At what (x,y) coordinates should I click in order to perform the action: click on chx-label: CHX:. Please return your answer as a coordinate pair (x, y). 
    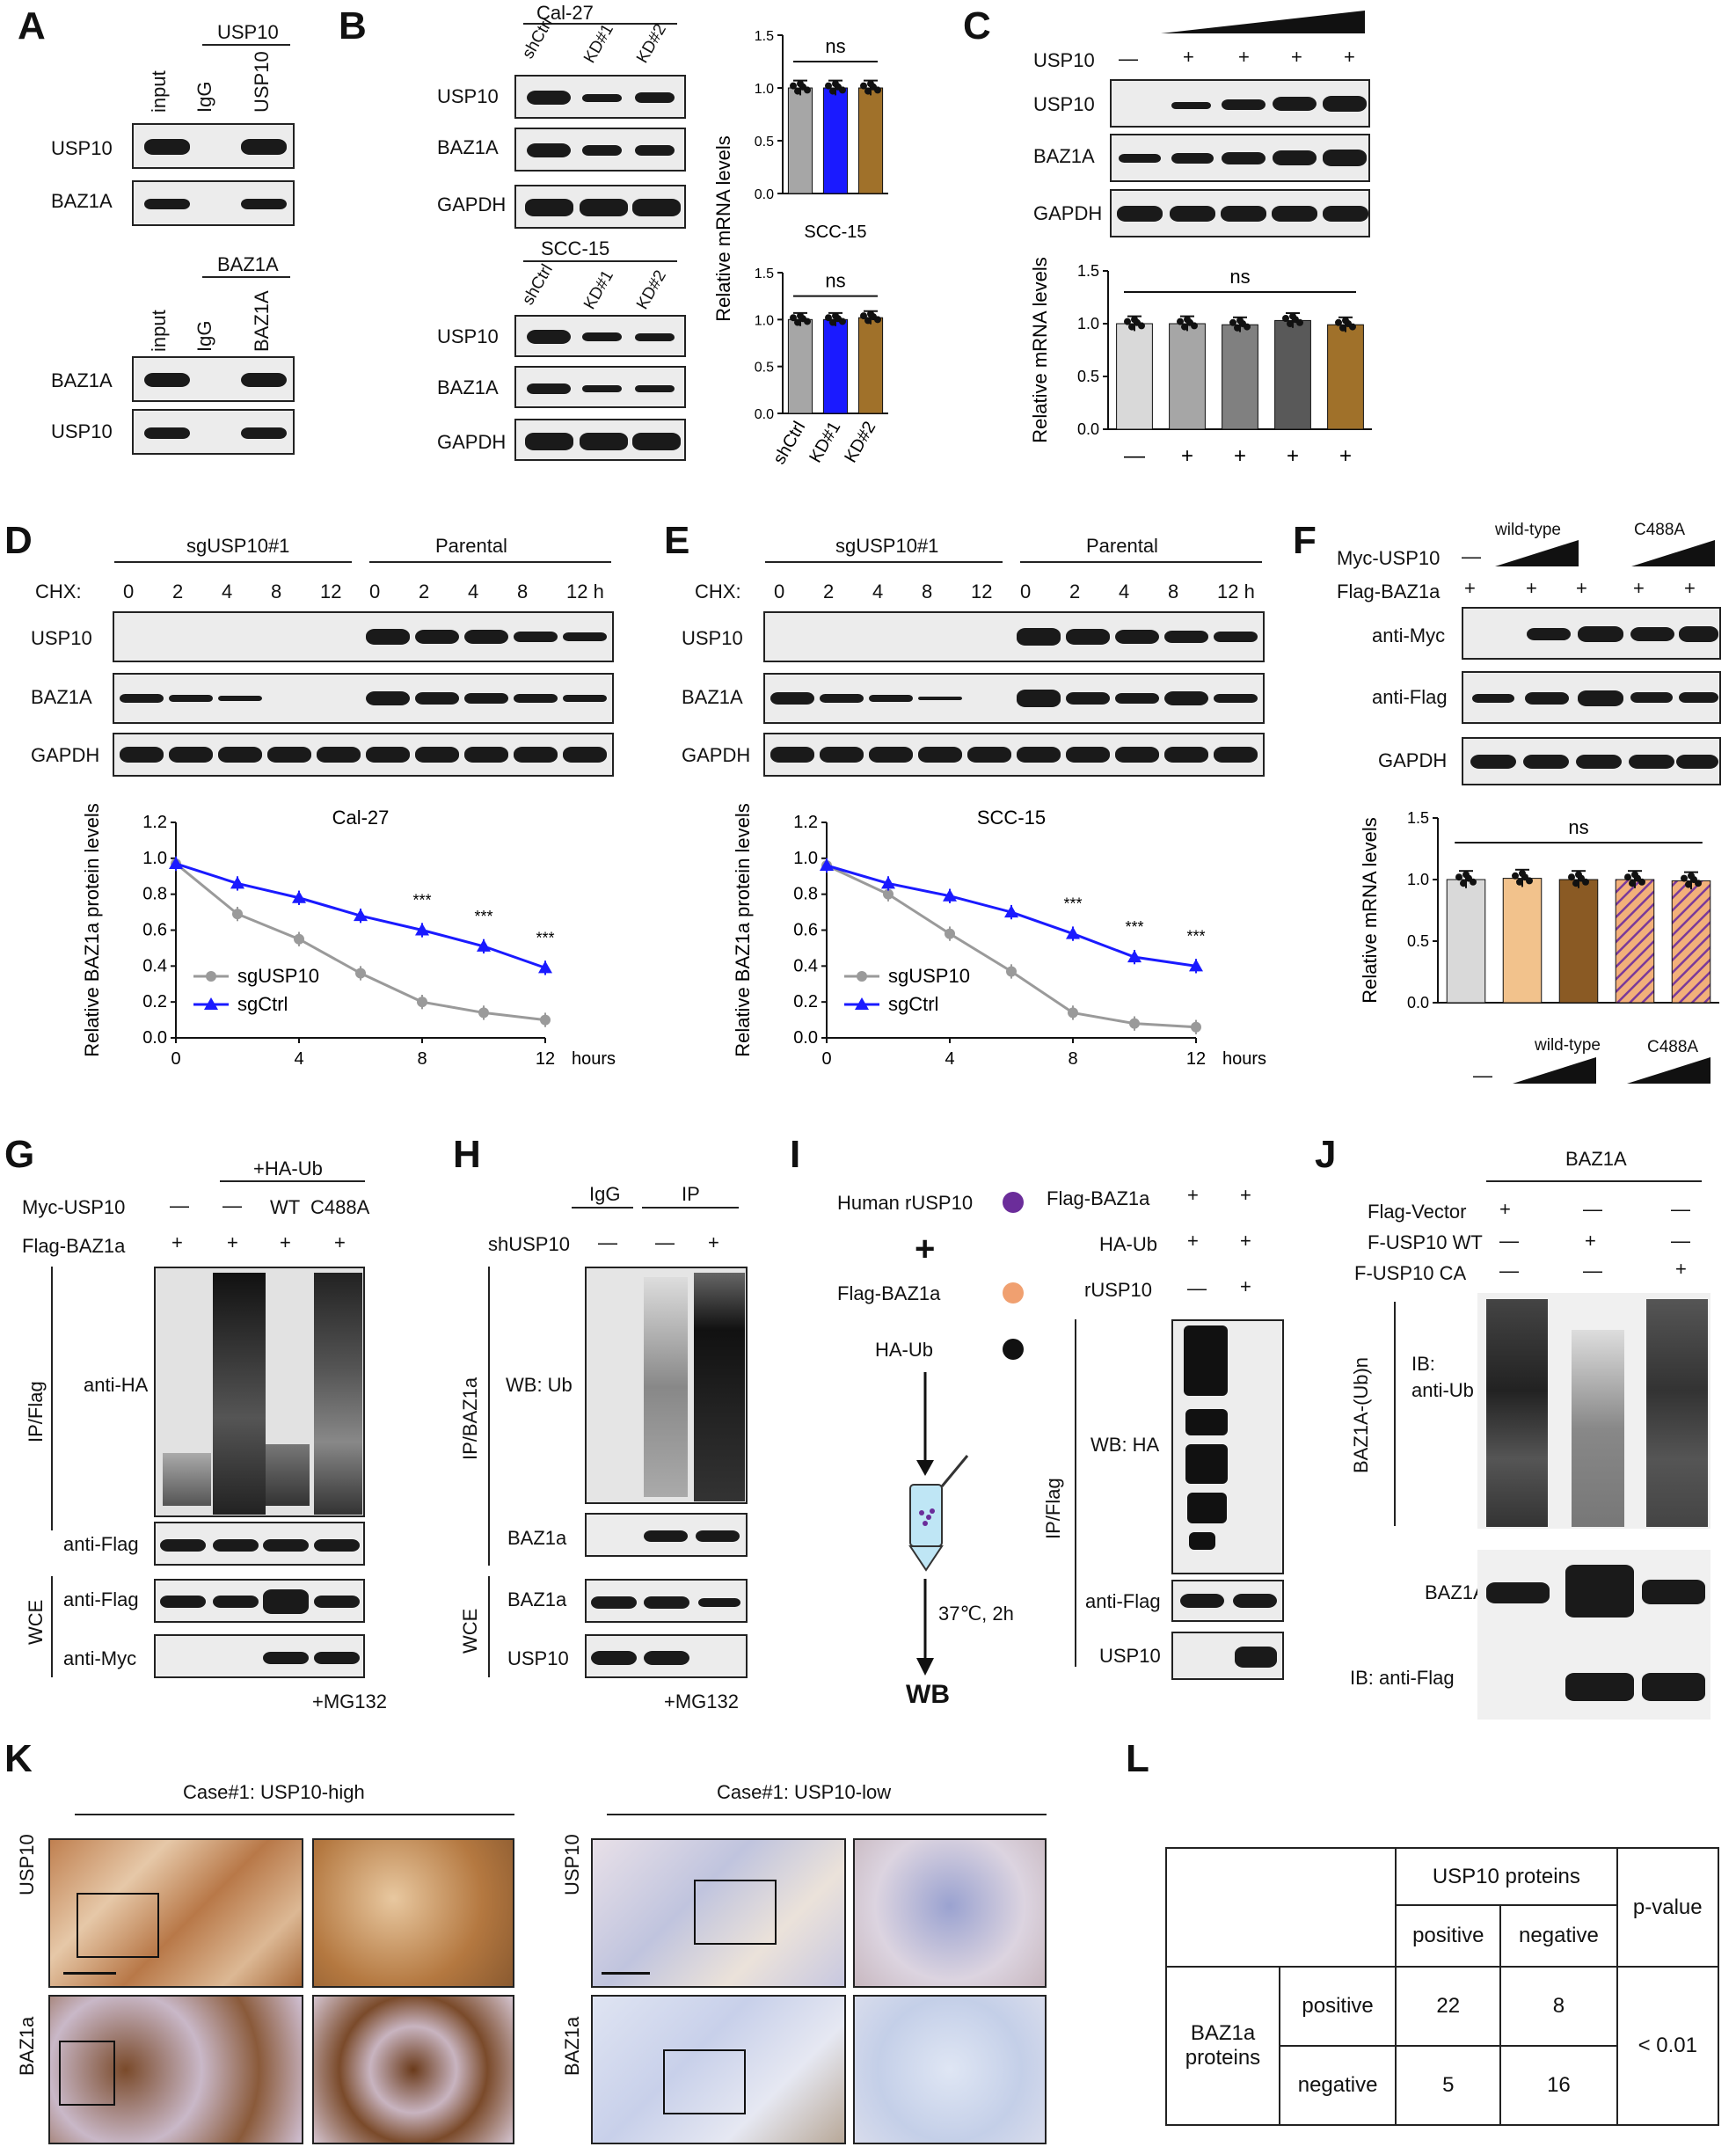
    Looking at the image, I should click on (718, 591).